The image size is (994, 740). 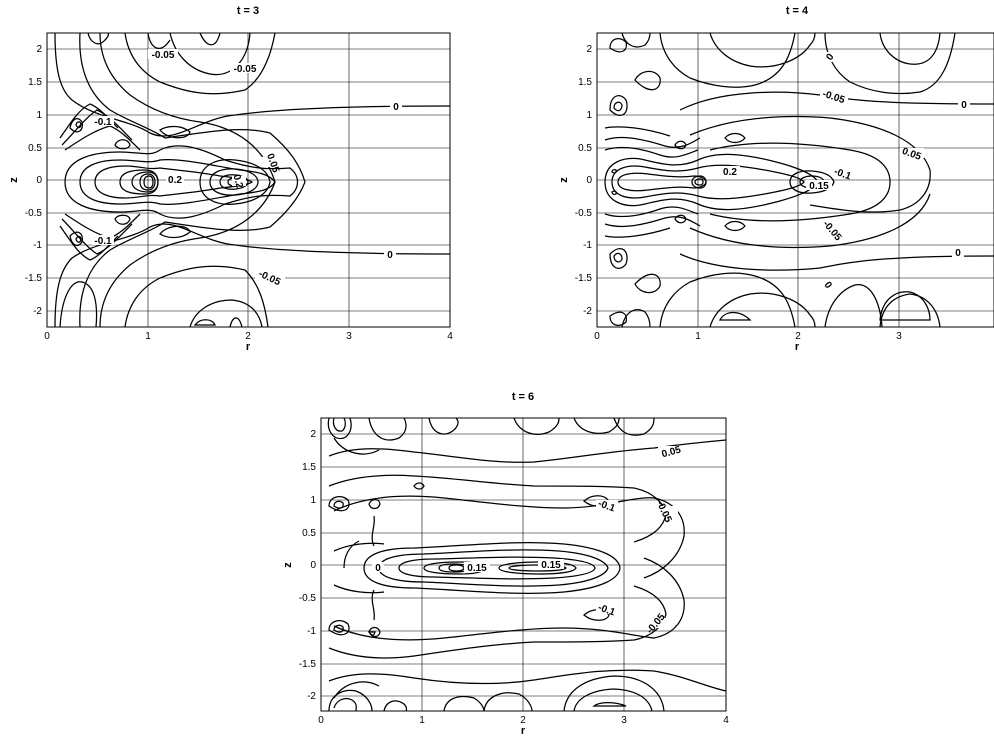 What do you see at coordinates (845, 171) in the screenshot?
I see `contour-label-group: 0 -0.05 0 0.05 0.2 -0.1 0.15 -0.05 0 0` at bounding box center [845, 171].